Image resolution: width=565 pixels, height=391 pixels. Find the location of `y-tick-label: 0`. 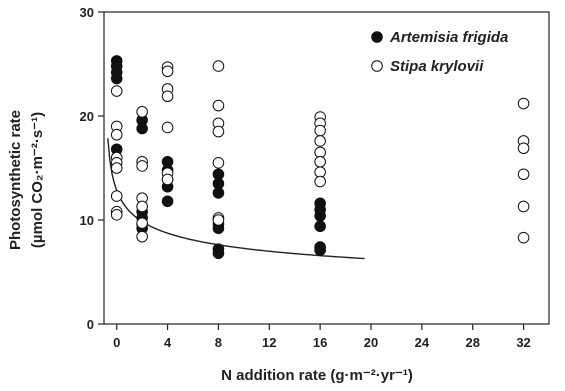

y-tick-label: 0 is located at coordinates (90, 324).